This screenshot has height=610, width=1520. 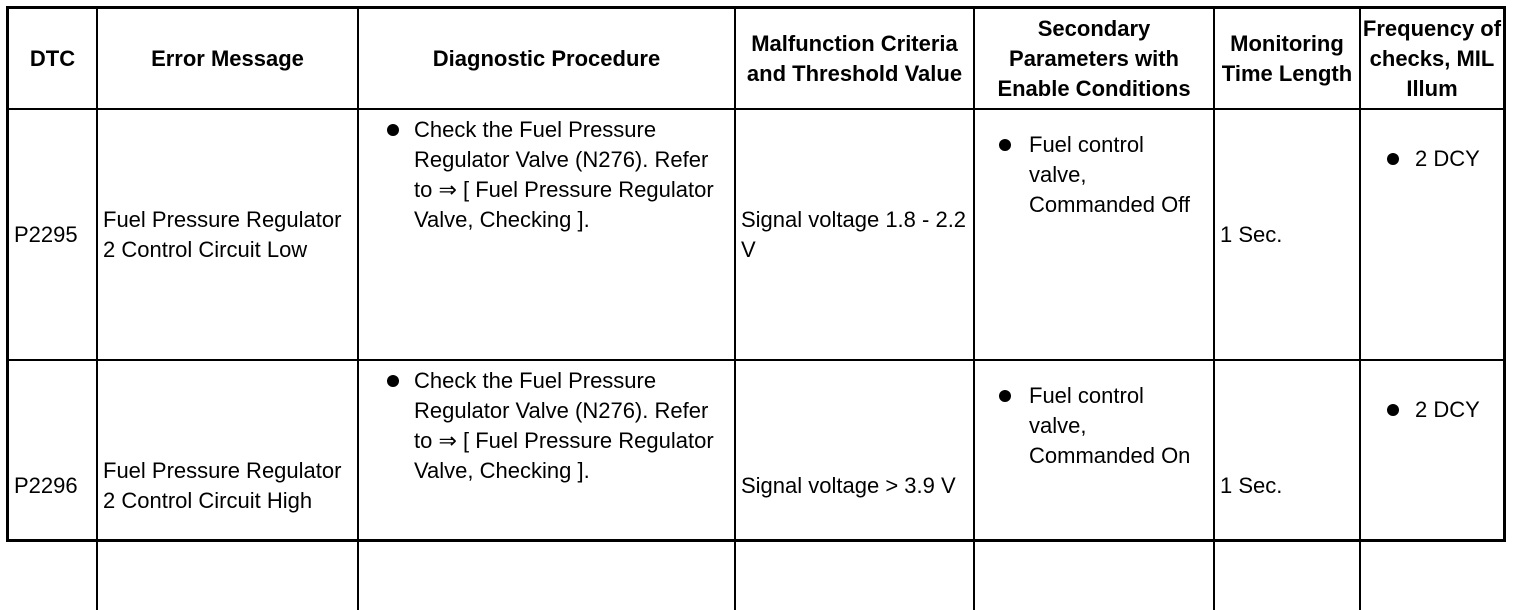 What do you see at coordinates (53, 484) in the screenshot?
I see `dtc-code: P2296` at bounding box center [53, 484].